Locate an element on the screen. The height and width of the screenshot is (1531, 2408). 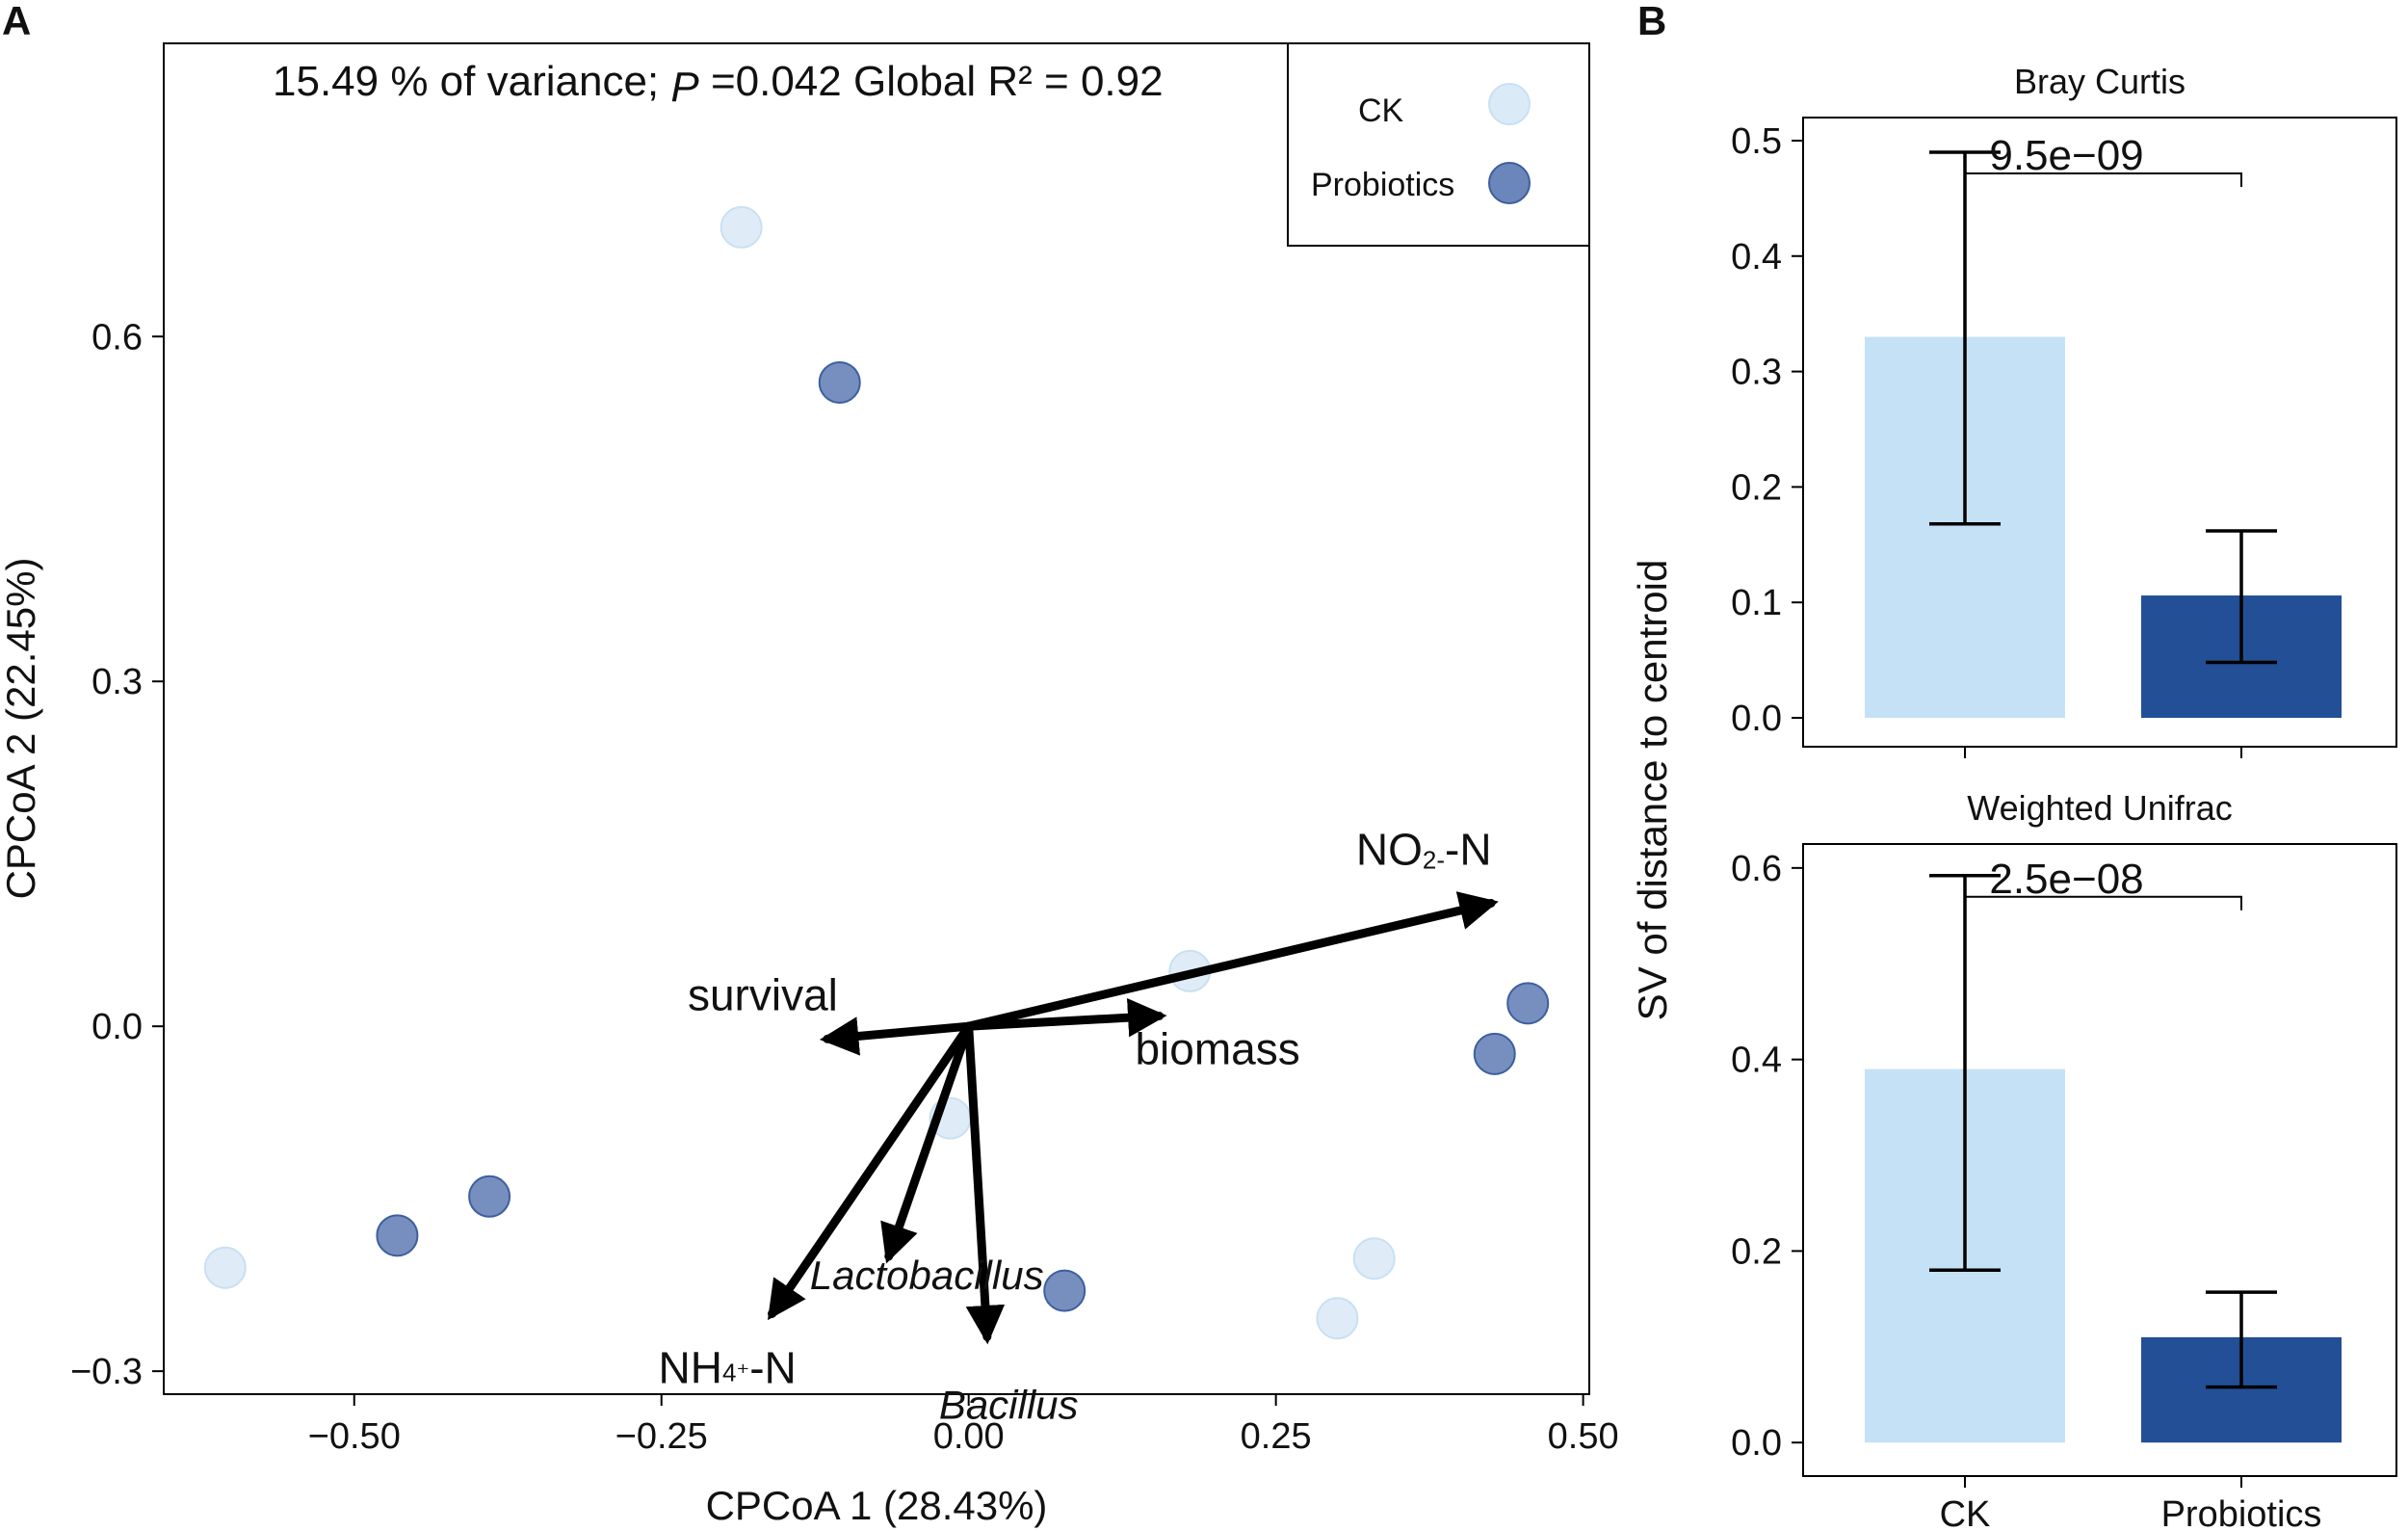
x-tick-label: −0.25 is located at coordinates (661, 1436).